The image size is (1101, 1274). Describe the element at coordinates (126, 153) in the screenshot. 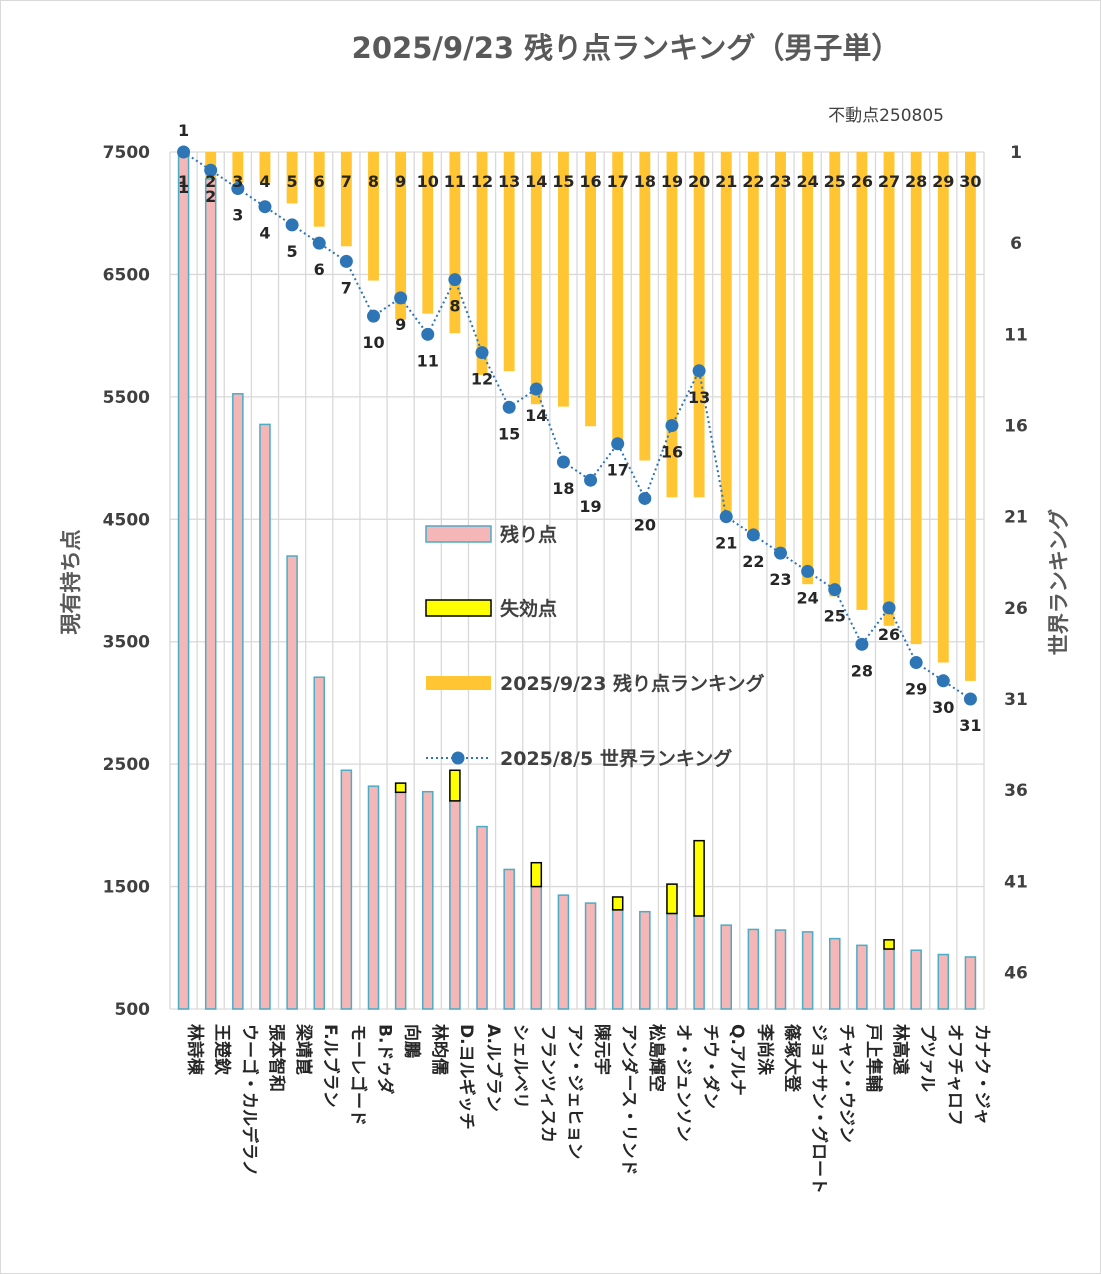

I see `y-tick-label: 7500` at that location.